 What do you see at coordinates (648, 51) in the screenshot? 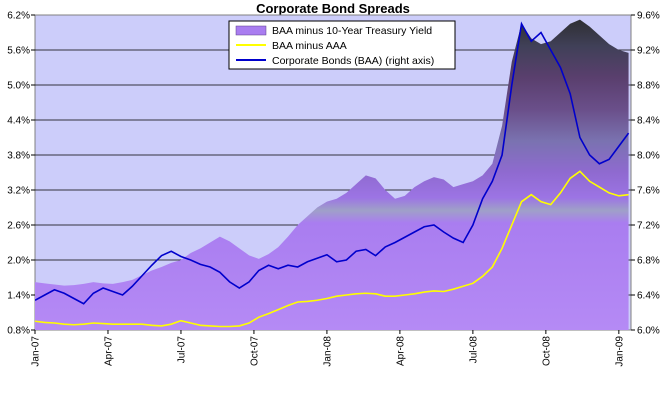
I see `right-tick-label: 9.2%` at bounding box center [648, 51].